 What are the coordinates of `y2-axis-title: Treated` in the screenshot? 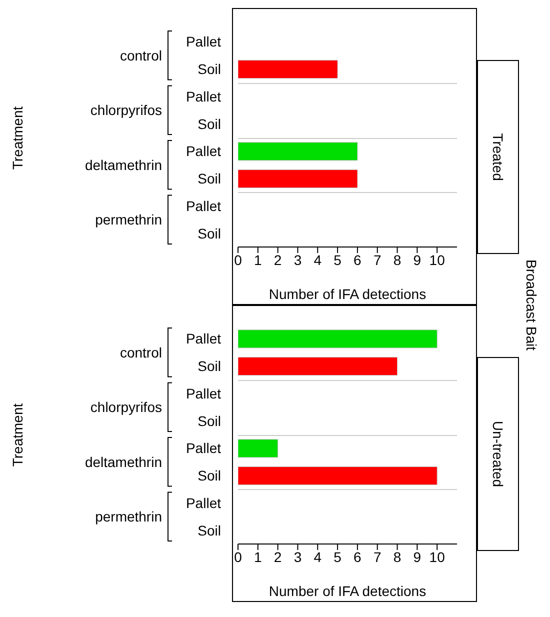 It's located at (498, 157).